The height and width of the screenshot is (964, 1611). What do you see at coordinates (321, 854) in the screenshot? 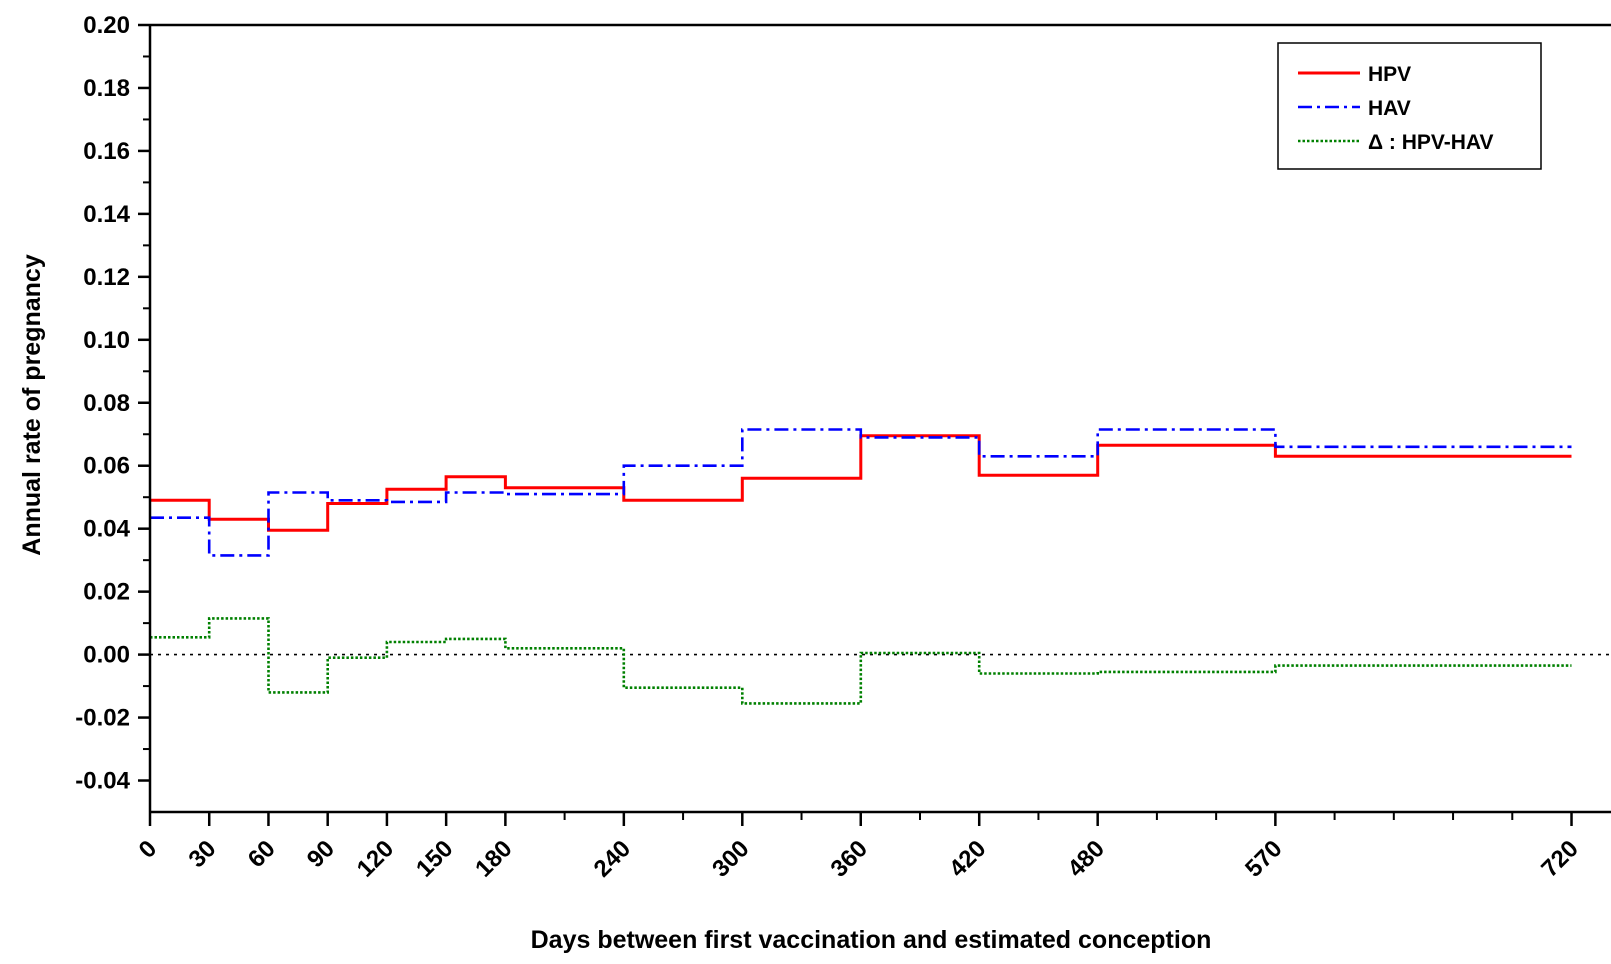
I see `x-tick-label: 90` at bounding box center [321, 854].